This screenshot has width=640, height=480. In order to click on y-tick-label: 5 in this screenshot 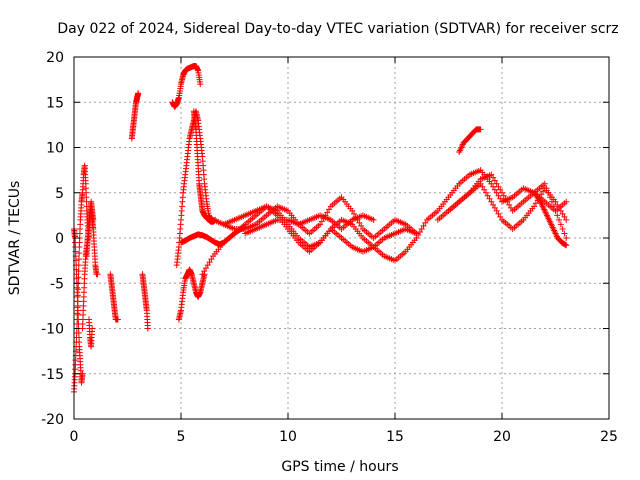, I will do `click(59, 194)`.